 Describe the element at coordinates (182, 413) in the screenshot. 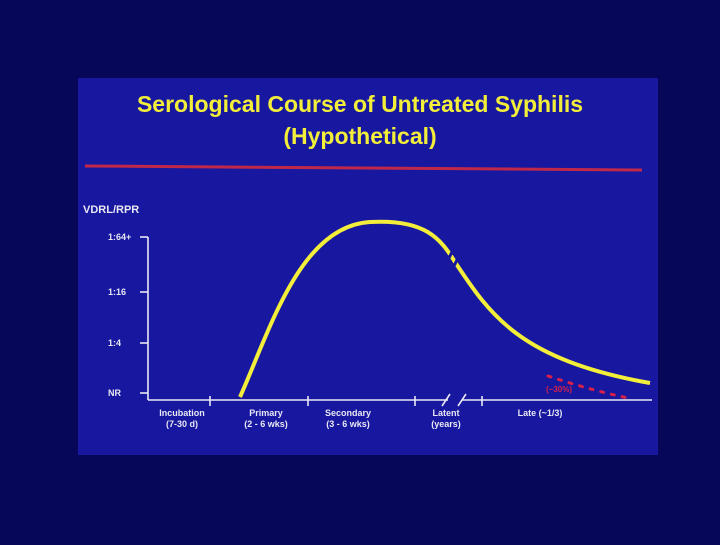

I see `x-tick-label: Incubation` at that location.